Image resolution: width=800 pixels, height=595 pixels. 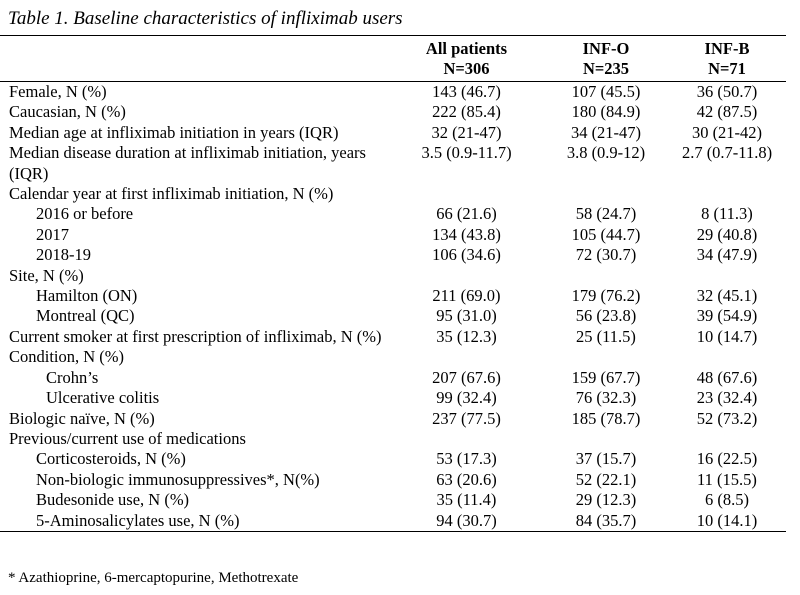 I want to click on inf-o-value: 105 (44.7), so click(x=606, y=234).